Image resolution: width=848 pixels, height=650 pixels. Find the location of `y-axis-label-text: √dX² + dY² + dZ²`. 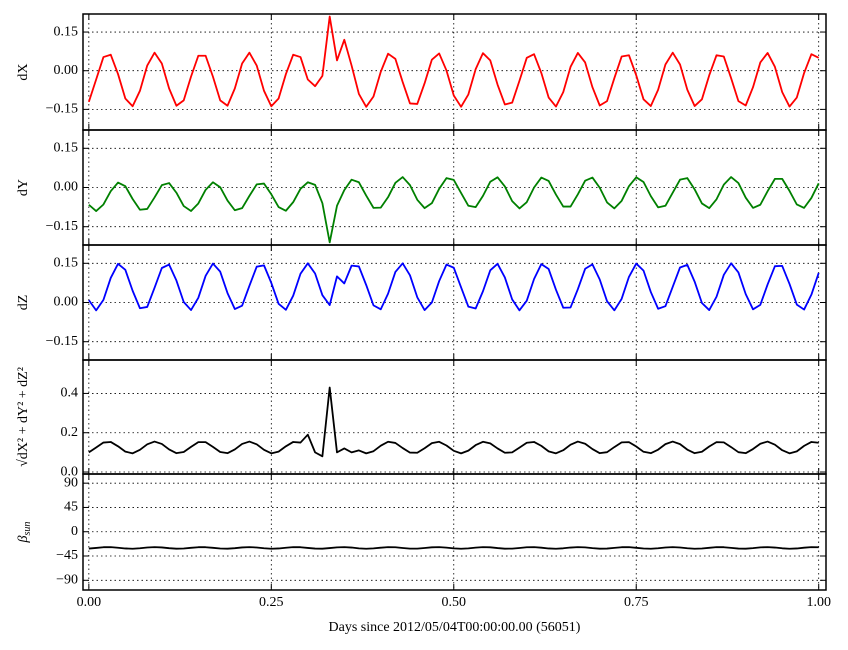

y-axis-label-text: √dX² + dY² + dZ² is located at coordinates (23, 417).